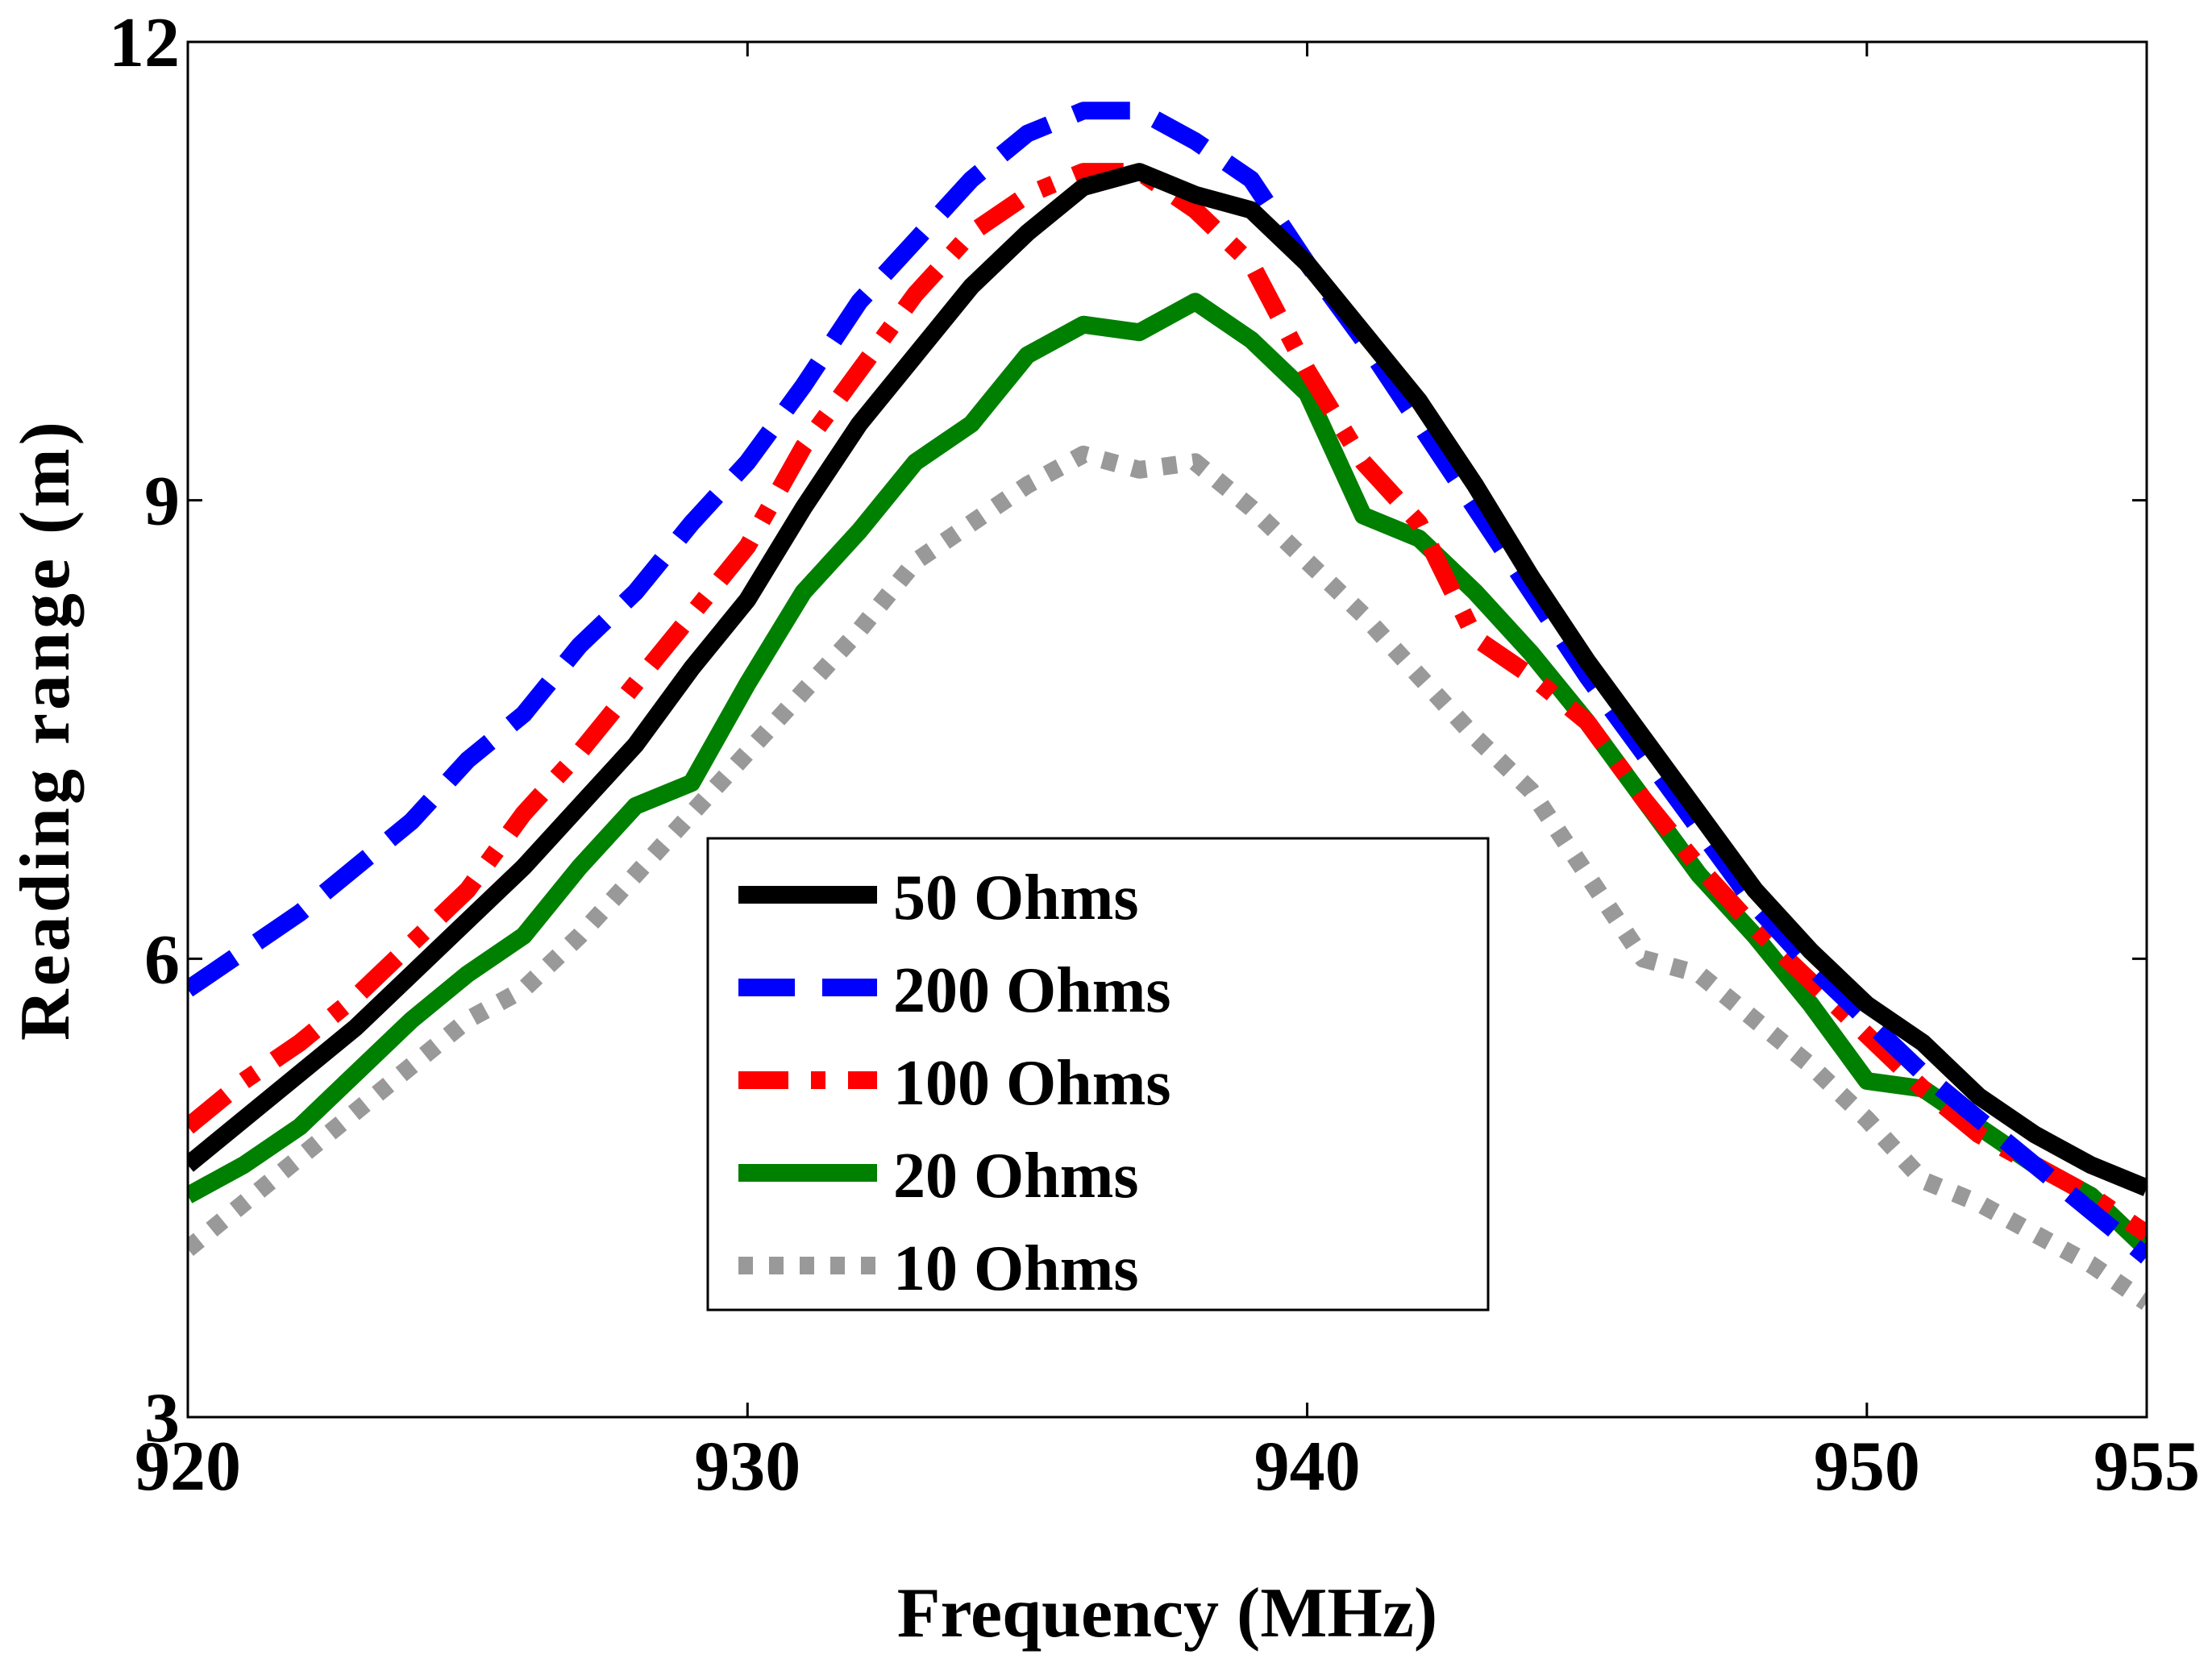  I want to click on legend-label: 50 Ohms, so click(1016, 898).